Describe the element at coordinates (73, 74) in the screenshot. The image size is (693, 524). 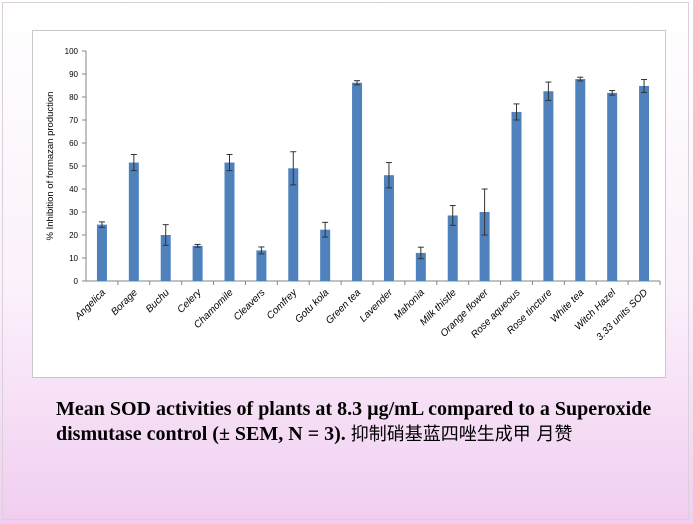
I see `y-tick-label: 90` at that location.